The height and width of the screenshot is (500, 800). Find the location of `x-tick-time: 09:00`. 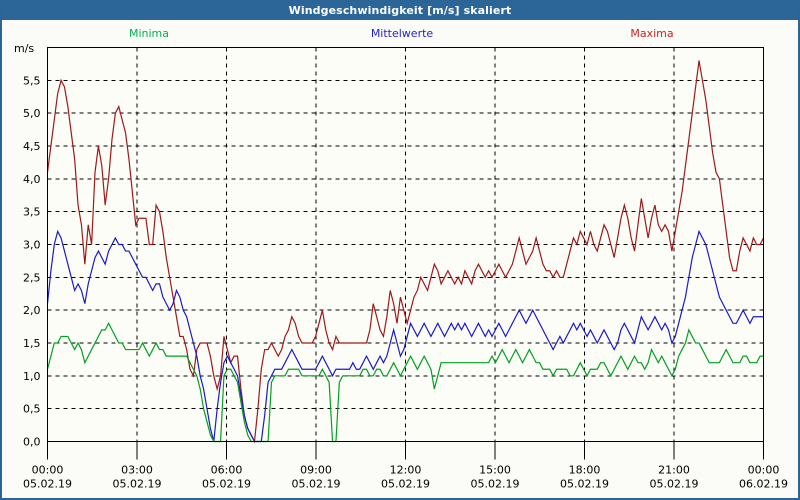

x-tick-time: 09:00 is located at coordinates (316, 470).